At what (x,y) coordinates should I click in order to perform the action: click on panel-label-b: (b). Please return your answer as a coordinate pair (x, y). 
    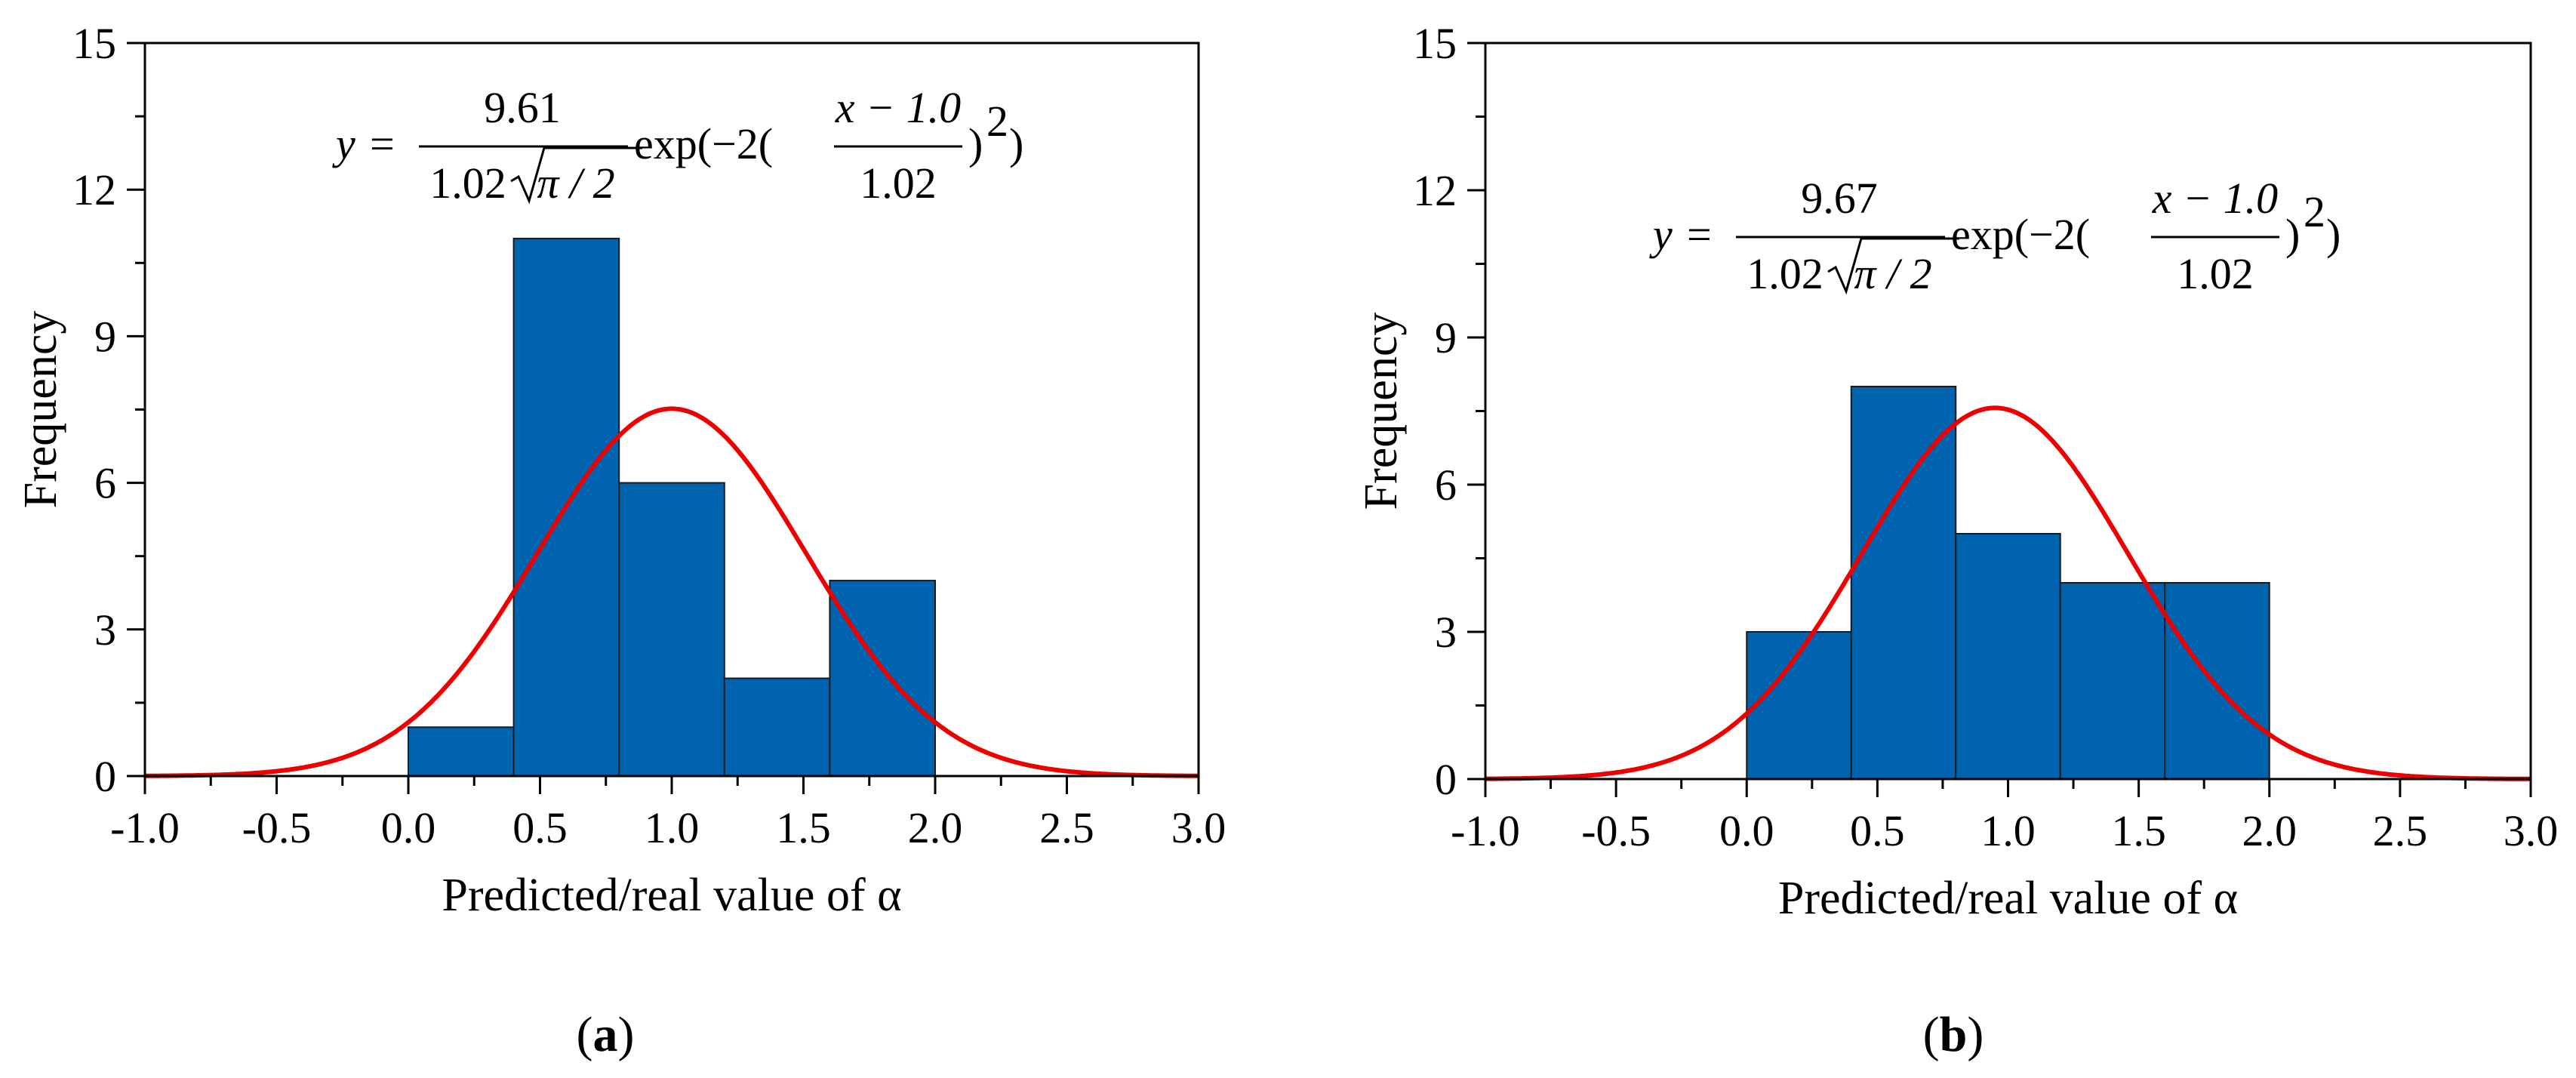
    Looking at the image, I should click on (1953, 1034).